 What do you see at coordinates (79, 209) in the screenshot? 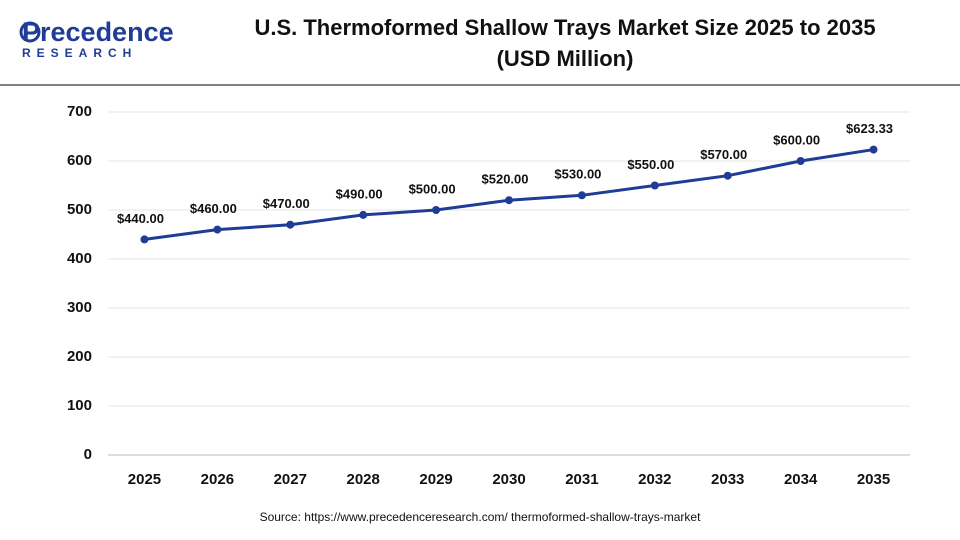
I see `y-tick-label: 500` at bounding box center [79, 209].